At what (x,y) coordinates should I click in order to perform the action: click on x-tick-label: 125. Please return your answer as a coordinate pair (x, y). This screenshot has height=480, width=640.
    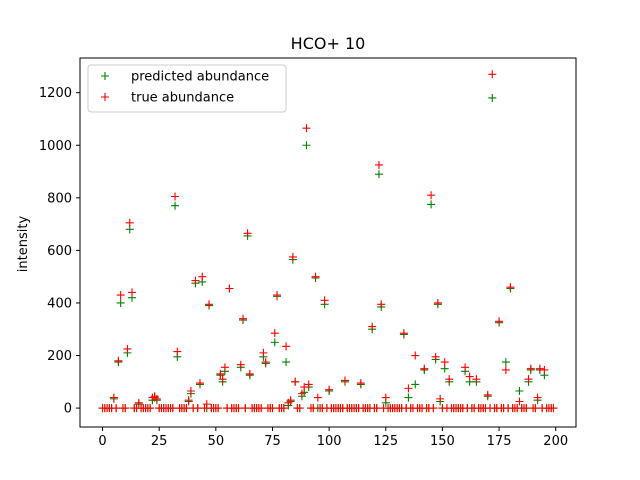
    Looking at the image, I should click on (385, 441).